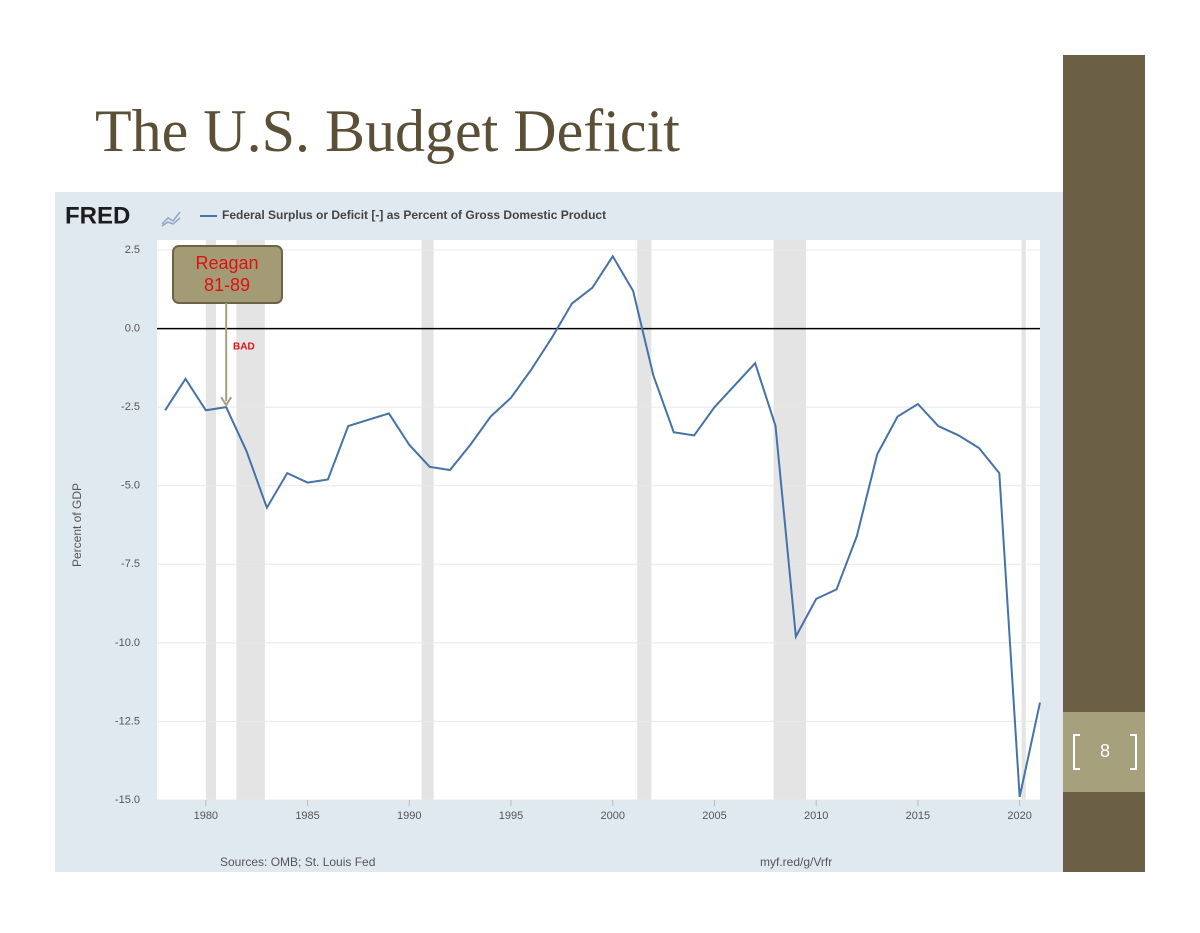 This screenshot has width=1200, height=933. What do you see at coordinates (244, 347) in the screenshot?
I see `annotation-note: BAD` at bounding box center [244, 347].